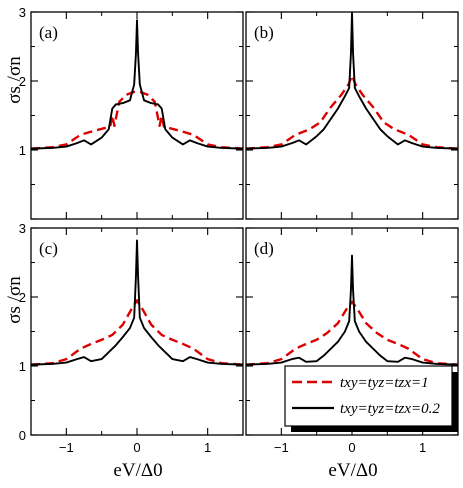 This screenshot has height=488, width=463. I want to click on legend-box, so click(368, 396).